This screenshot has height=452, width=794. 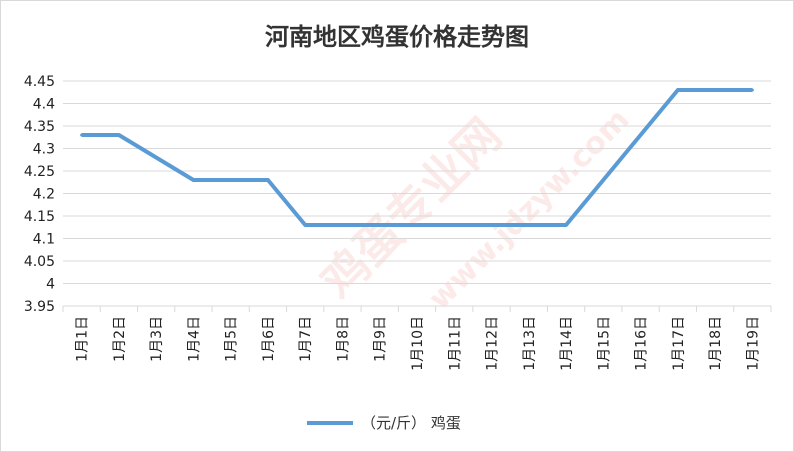 I want to click on x-tick-label: 1月4日, so click(x=194, y=339).